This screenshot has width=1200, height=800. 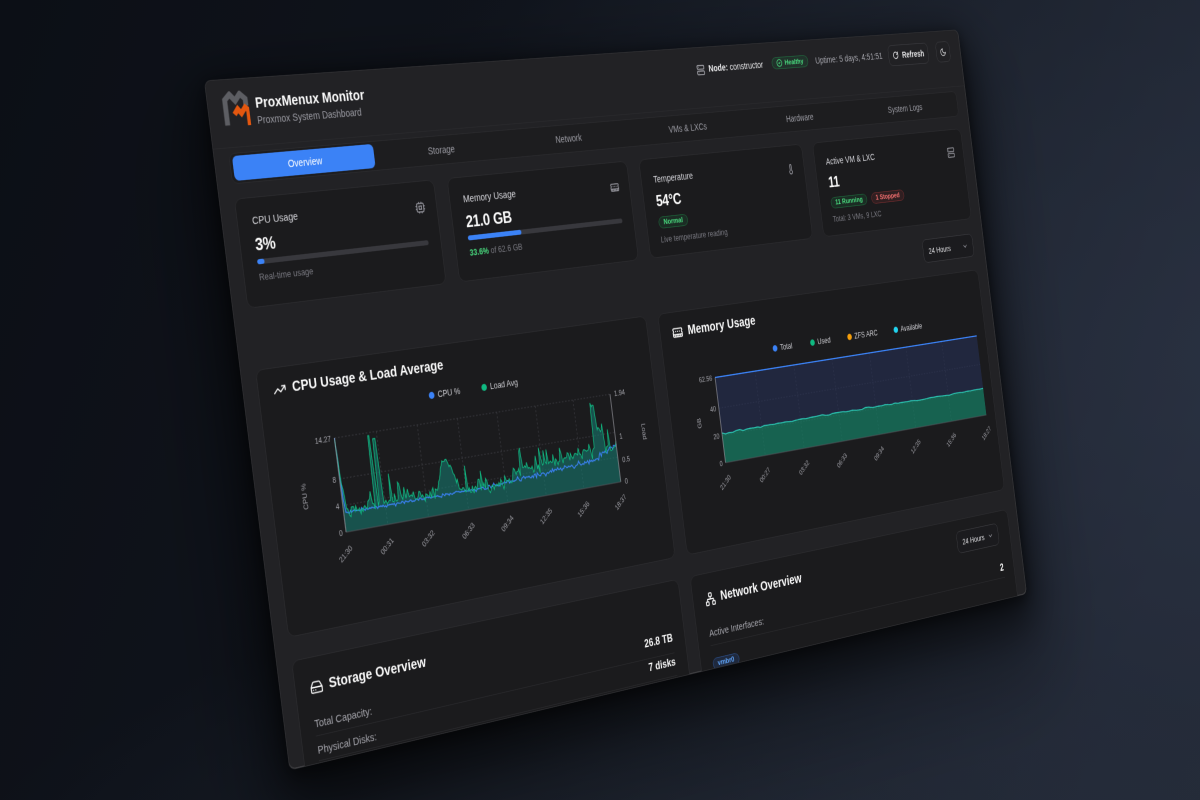 What do you see at coordinates (644, 431) in the screenshot?
I see `svg-text: Load` at bounding box center [644, 431].